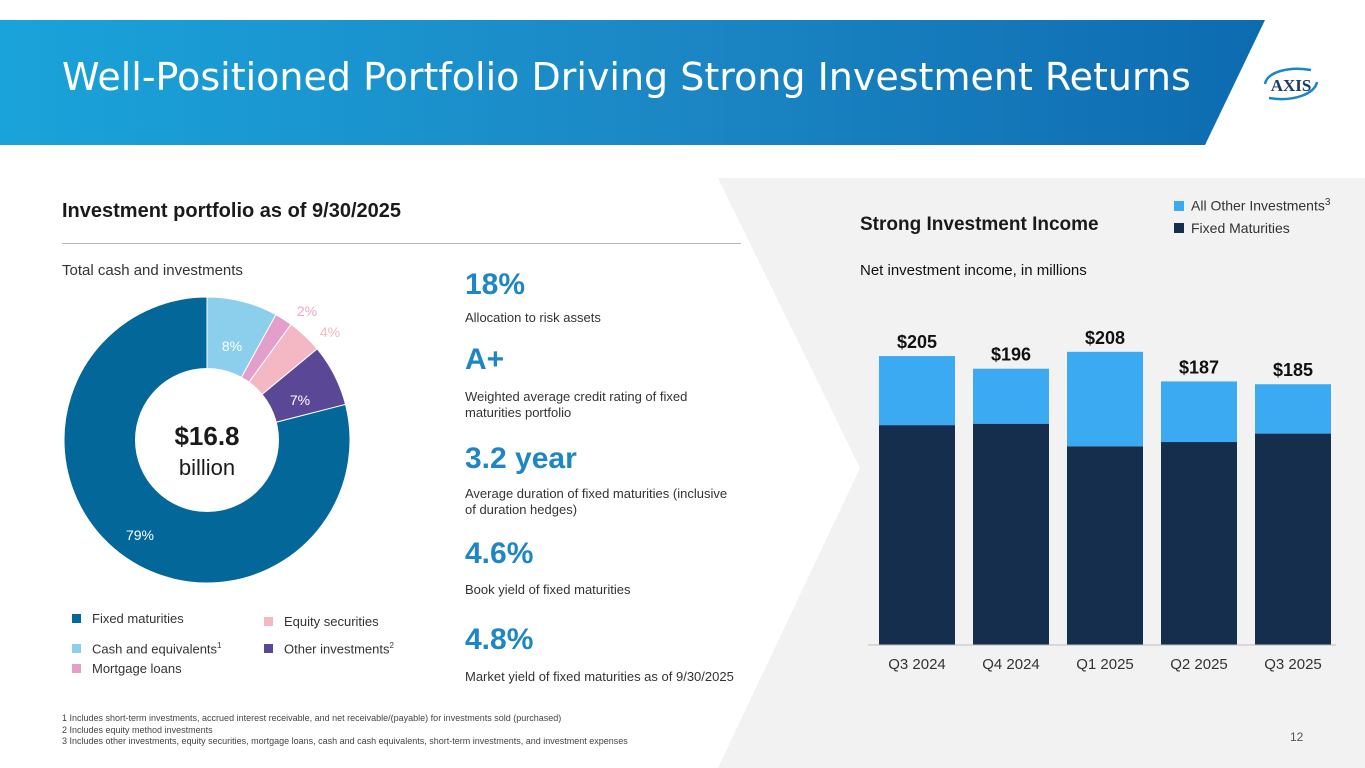 This screenshot has width=1365, height=768. I want to click on bar-fixed-maturities-q3-2025, so click(1293, 539).